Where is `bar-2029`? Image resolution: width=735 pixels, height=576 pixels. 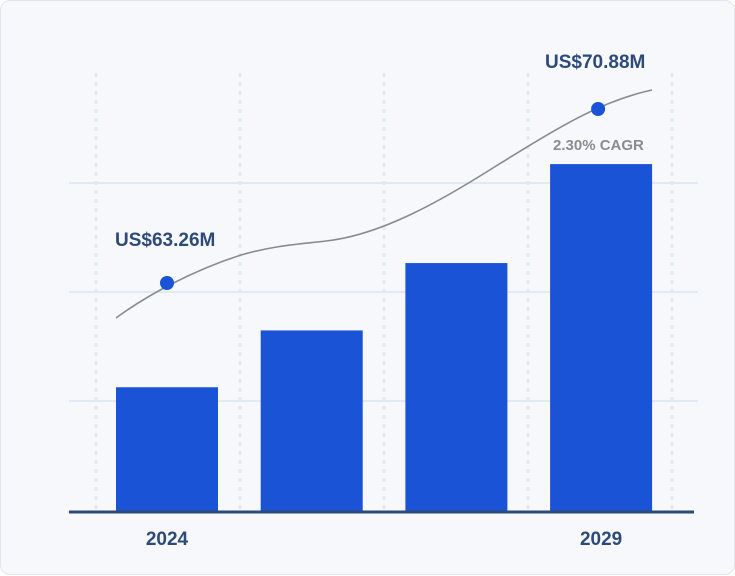
bar-2029 is located at coordinates (601, 338).